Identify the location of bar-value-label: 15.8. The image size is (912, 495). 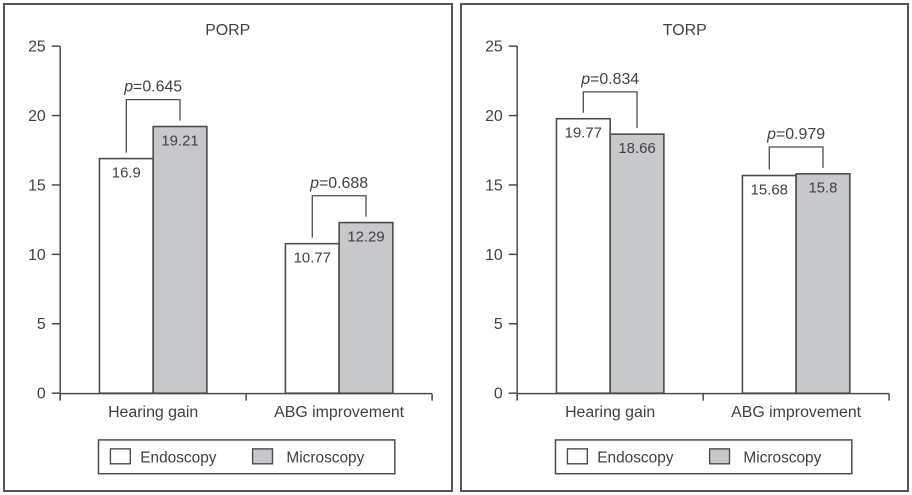
(822, 189).